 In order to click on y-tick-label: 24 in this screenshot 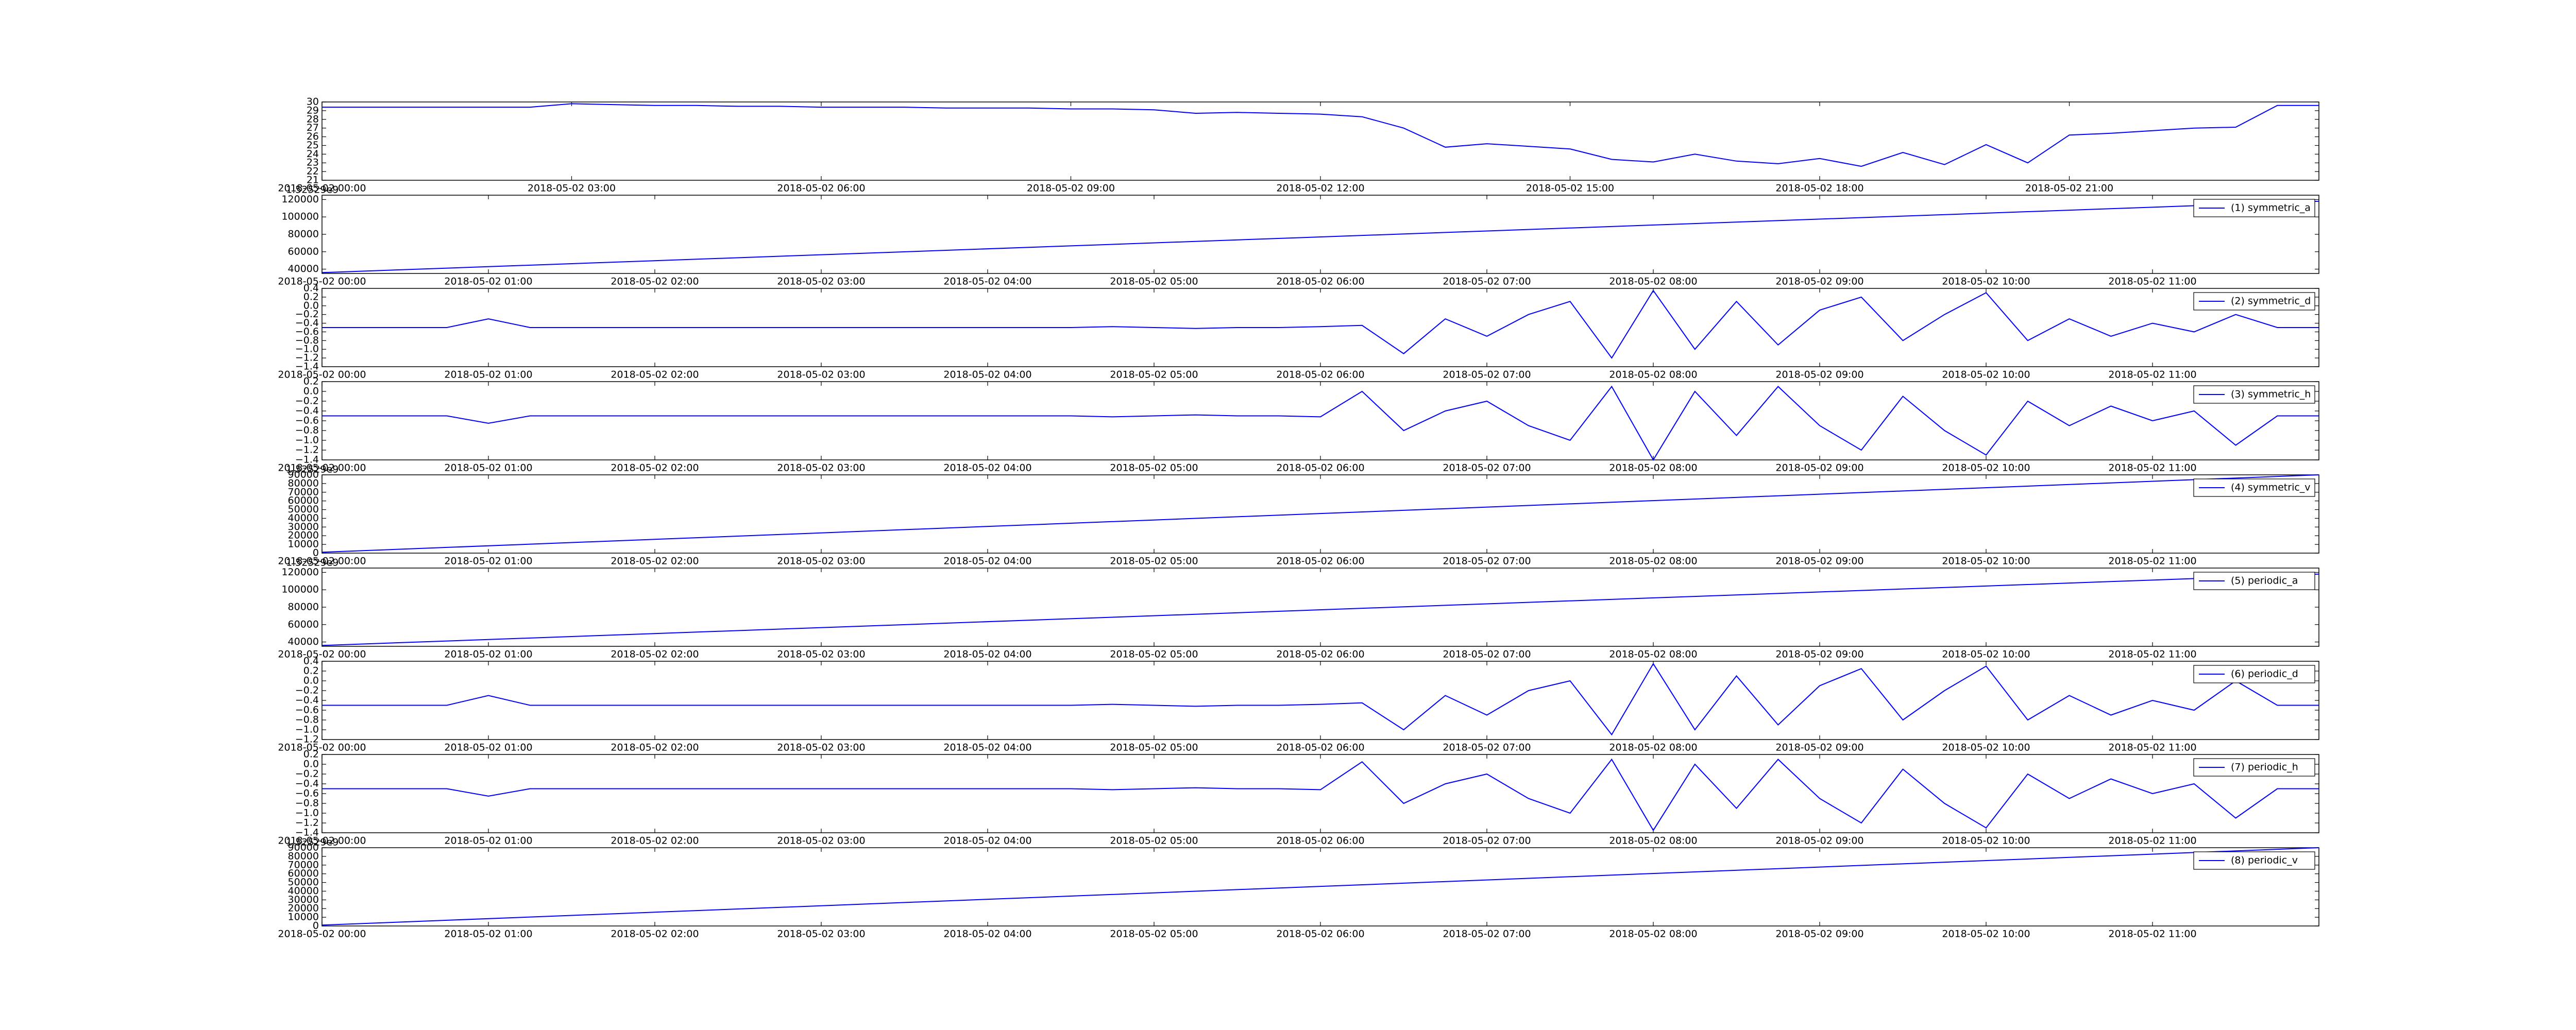, I will do `click(313, 154)`.